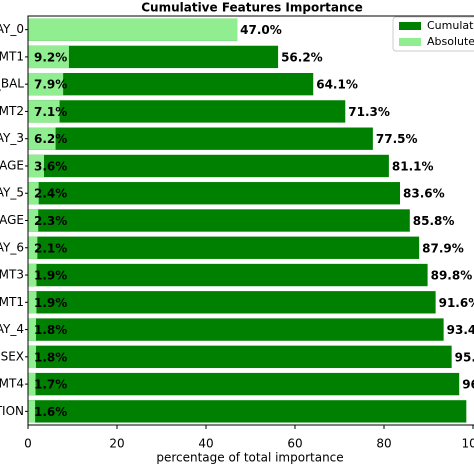 The image size is (474, 474). I want to click on value-label: 7.9%, so click(50, 85).